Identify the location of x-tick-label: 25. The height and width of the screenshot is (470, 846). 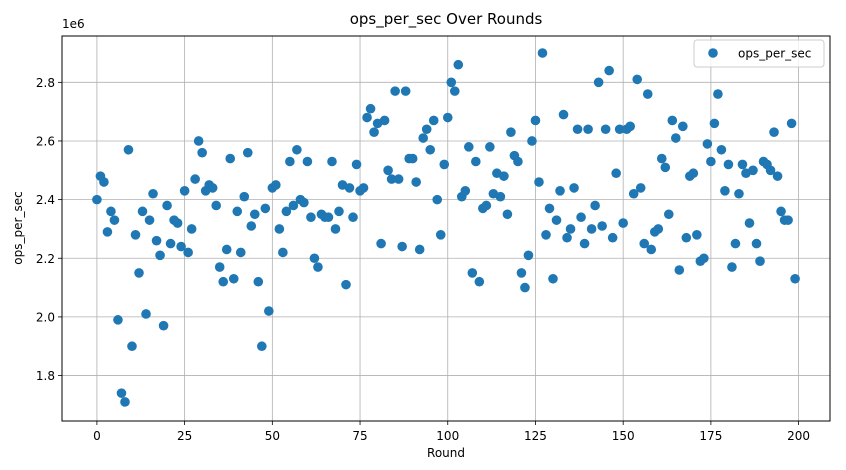
(184, 436).